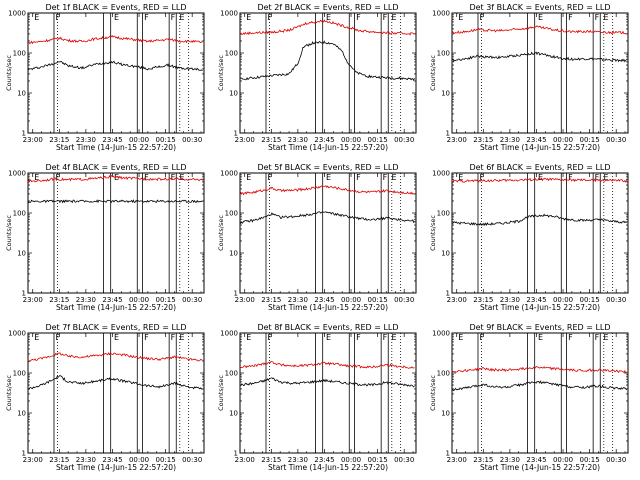 The width and height of the screenshot is (640, 480). What do you see at coordinates (115, 327) in the screenshot?
I see `chart-title: Det 7f BLACK = Events, RED = LLD` at bounding box center [115, 327].